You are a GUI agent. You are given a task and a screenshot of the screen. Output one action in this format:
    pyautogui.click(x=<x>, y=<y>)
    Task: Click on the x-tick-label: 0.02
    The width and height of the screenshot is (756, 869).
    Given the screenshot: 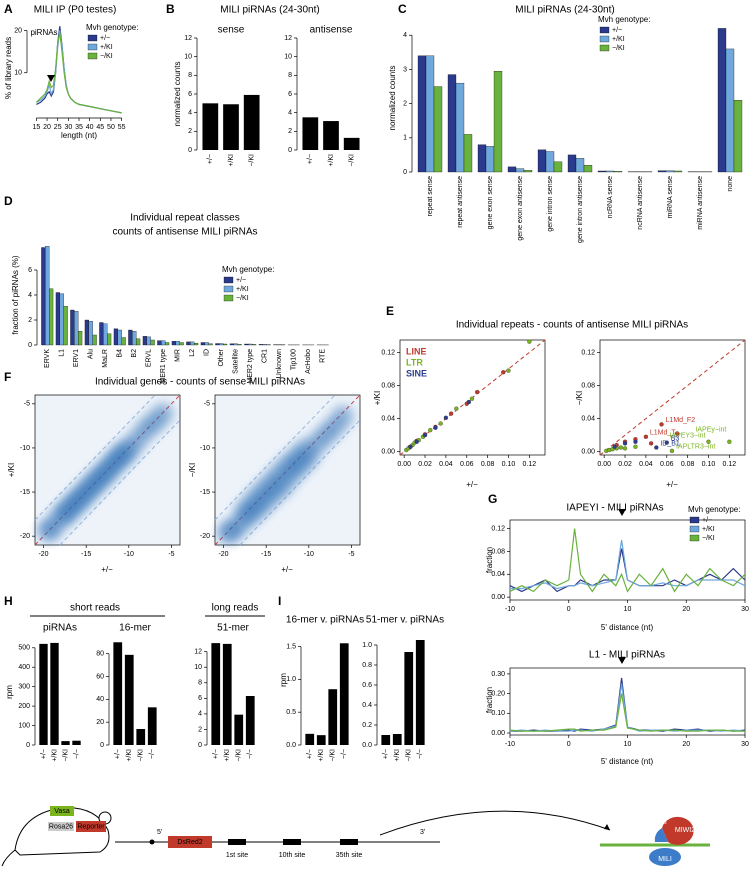 What is the action you would take?
    pyautogui.click(x=425, y=464)
    